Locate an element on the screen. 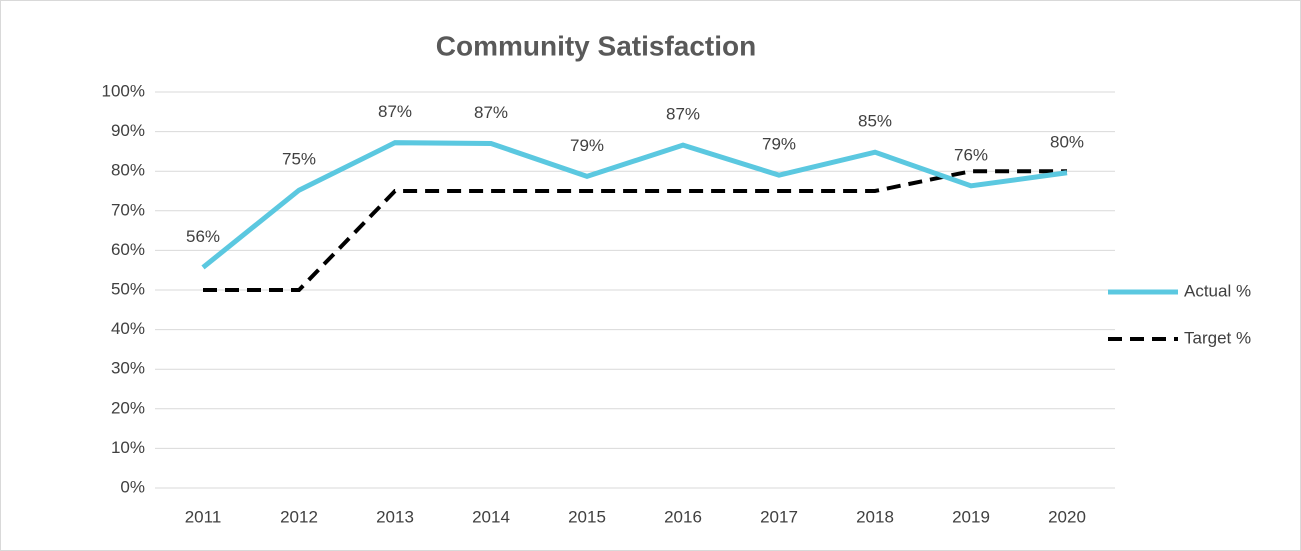 This screenshot has width=1301, height=551. x-tick-label: 2018 is located at coordinates (875, 516).